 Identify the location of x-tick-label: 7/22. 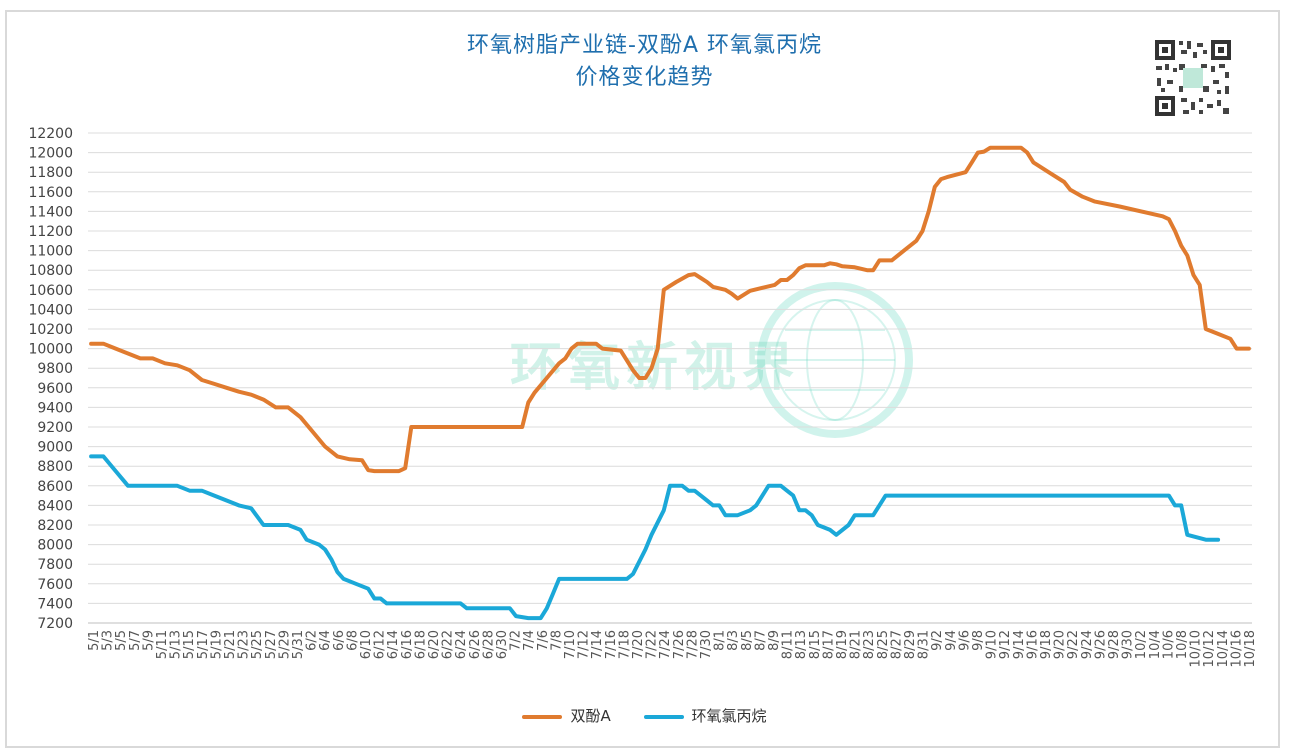
(652, 644).